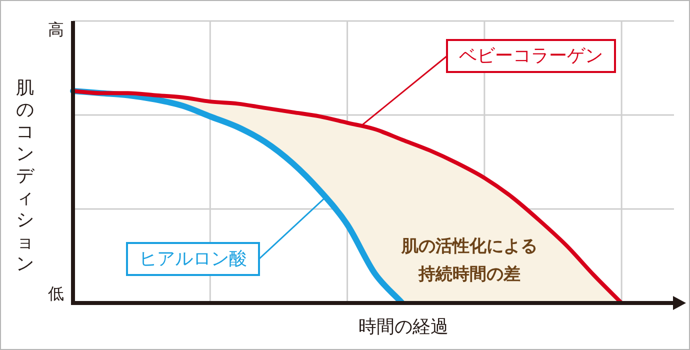  Describe the element at coordinates (469, 274) in the screenshot. I see `annotation: 持続時間の差` at that location.